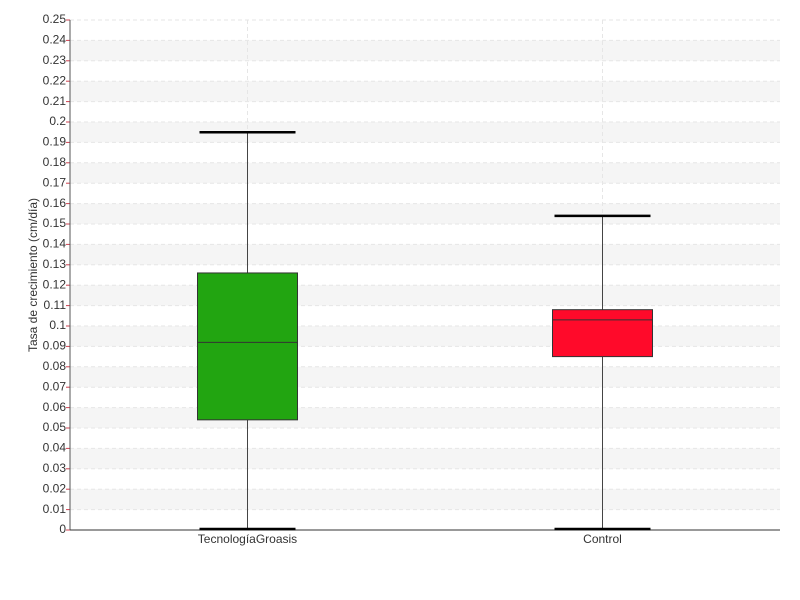  I want to click on x-tick-label: Control, so click(602, 539).